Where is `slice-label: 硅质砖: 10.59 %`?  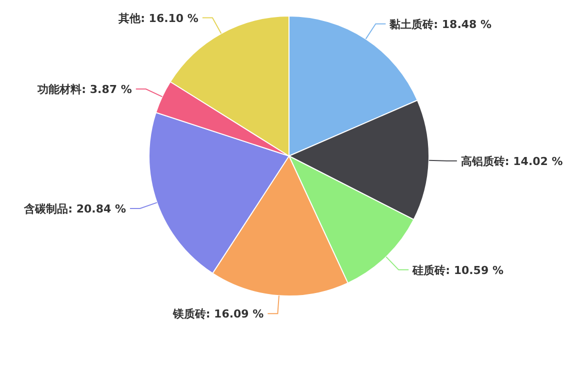 slice-label: 硅质砖: 10.59 % is located at coordinates (458, 270).